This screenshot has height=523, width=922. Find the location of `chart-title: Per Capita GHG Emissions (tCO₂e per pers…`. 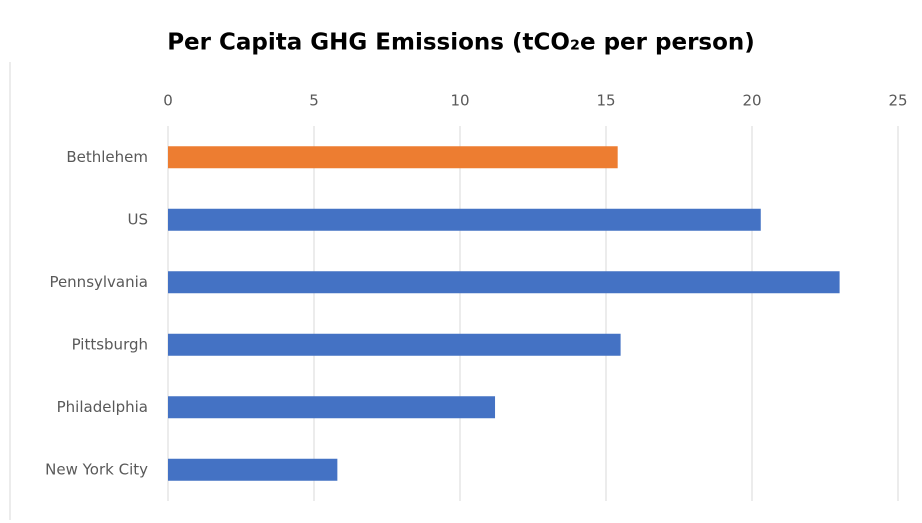

chart-title: Per Capita GHG Emissions (tCO₂e per pers… is located at coordinates (461, 43).